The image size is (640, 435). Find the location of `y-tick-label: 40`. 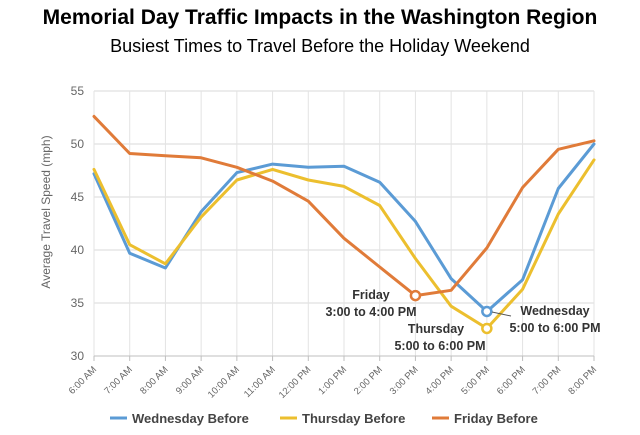

y-tick-label: 40 is located at coordinates (78, 250).